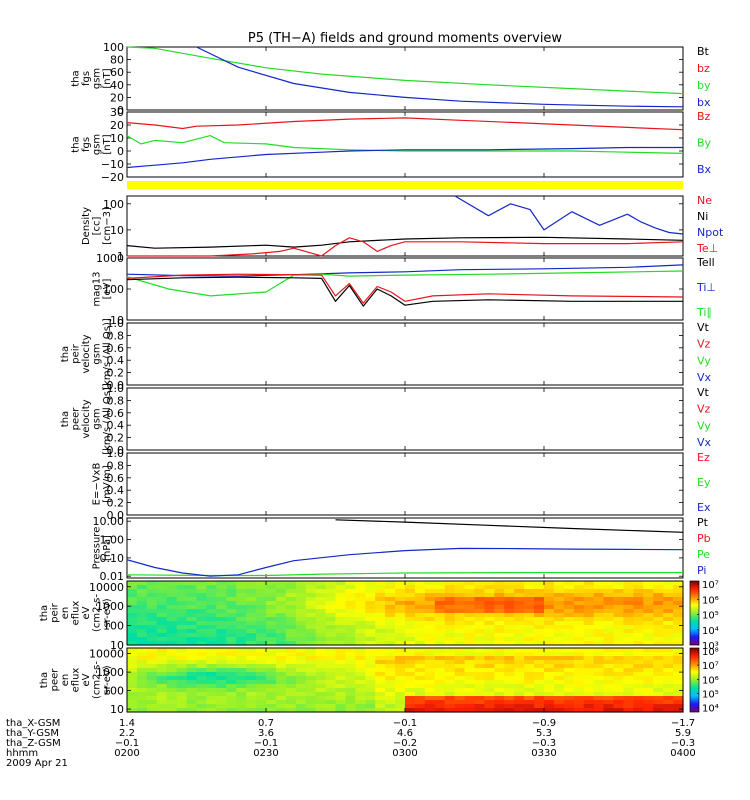 The height and width of the screenshot is (800, 750). Describe the element at coordinates (107, 289) in the screenshot. I see `y-axis-label: [eV]` at that location.